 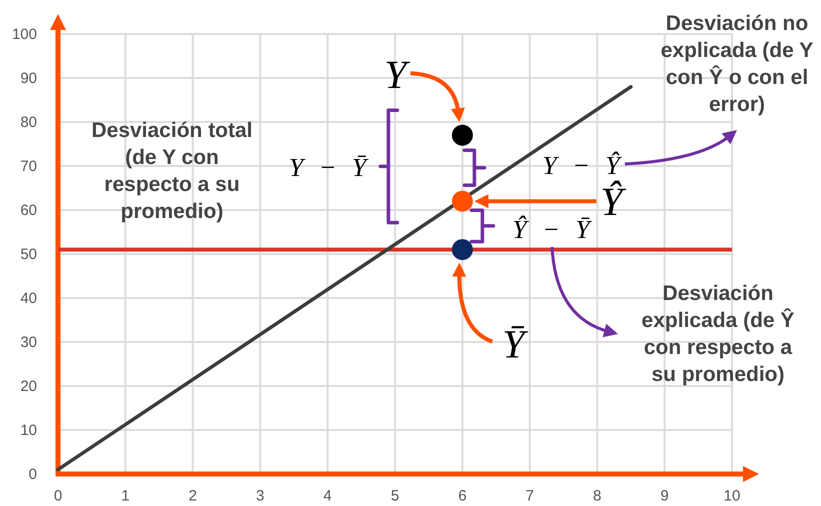 What do you see at coordinates (462, 496) in the screenshot?
I see `x-tick-label: 6` at bounding box center [462, 496].